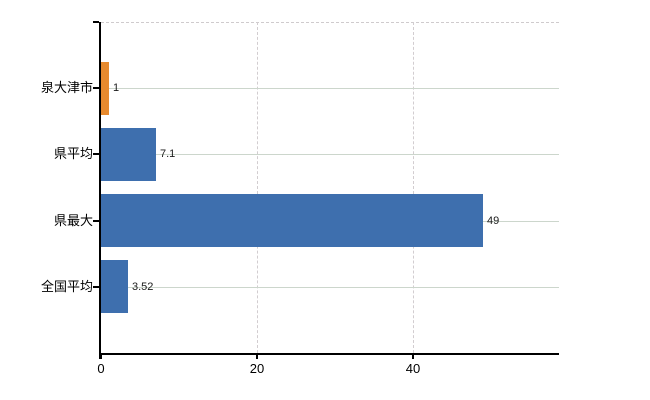 The height and width of the screenshot is (400, 650). Describe the element at coordinates (257, 368) in the screenshot. I see `x-axis-tick-label: 20` at that location.